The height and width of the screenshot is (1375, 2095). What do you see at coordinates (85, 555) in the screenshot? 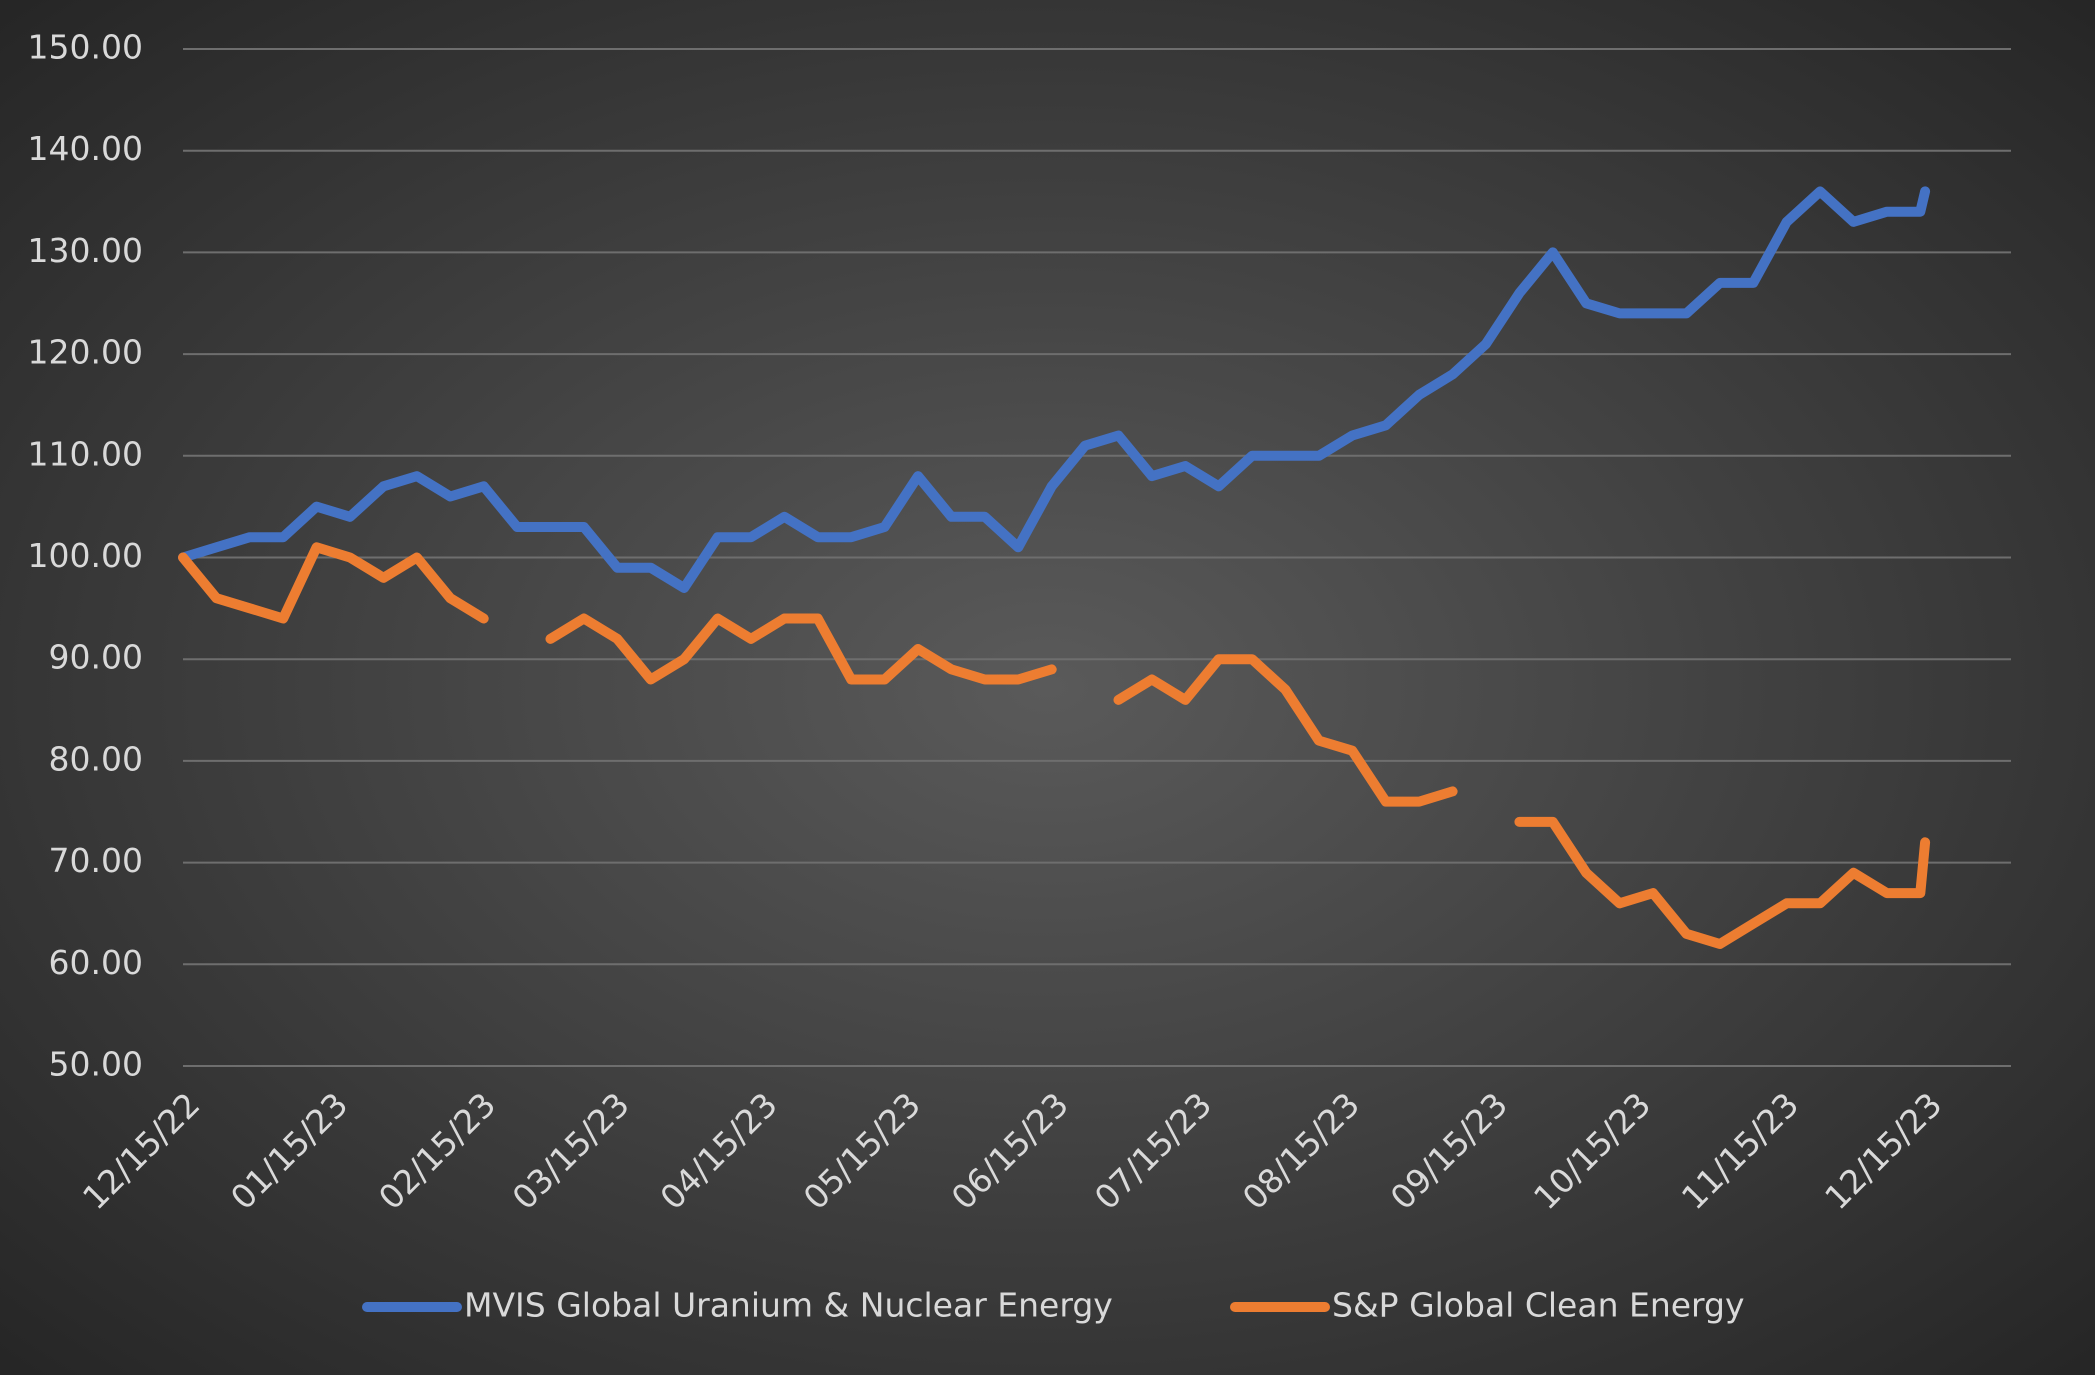
I see `y-tick-label: 100.00` at bounding box center [85, 555].